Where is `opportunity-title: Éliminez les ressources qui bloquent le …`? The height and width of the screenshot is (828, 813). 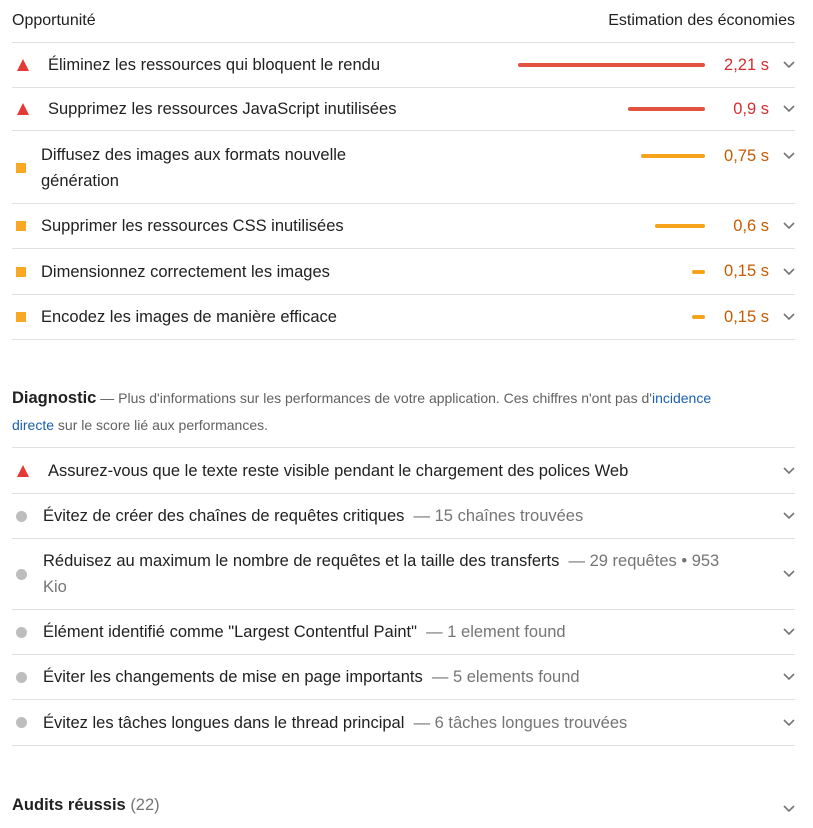 opportunity-title: Éliminez les ressources qui bloquent le … is located at coordinates (214, 65).